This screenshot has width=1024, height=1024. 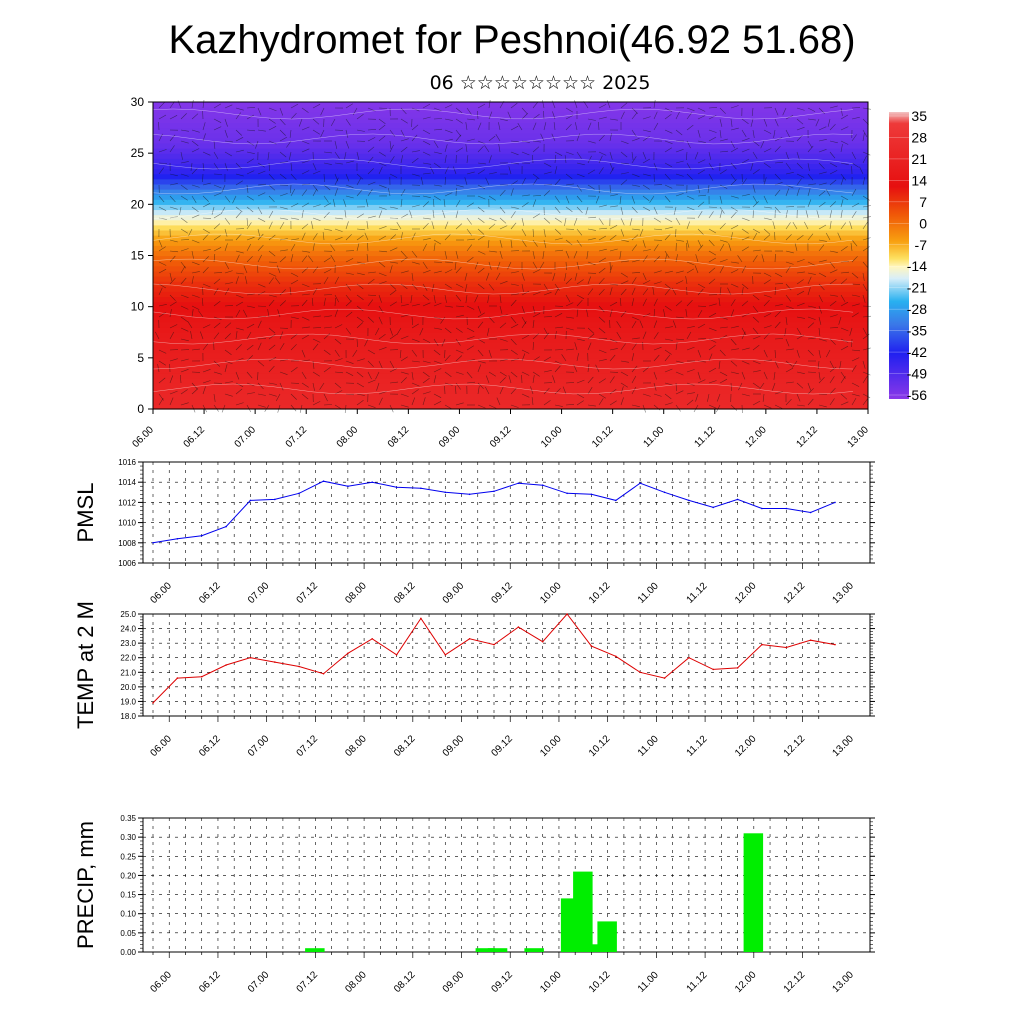 I want to click on precip-x-tick-label: 12.12, so click(x=795, y=982).